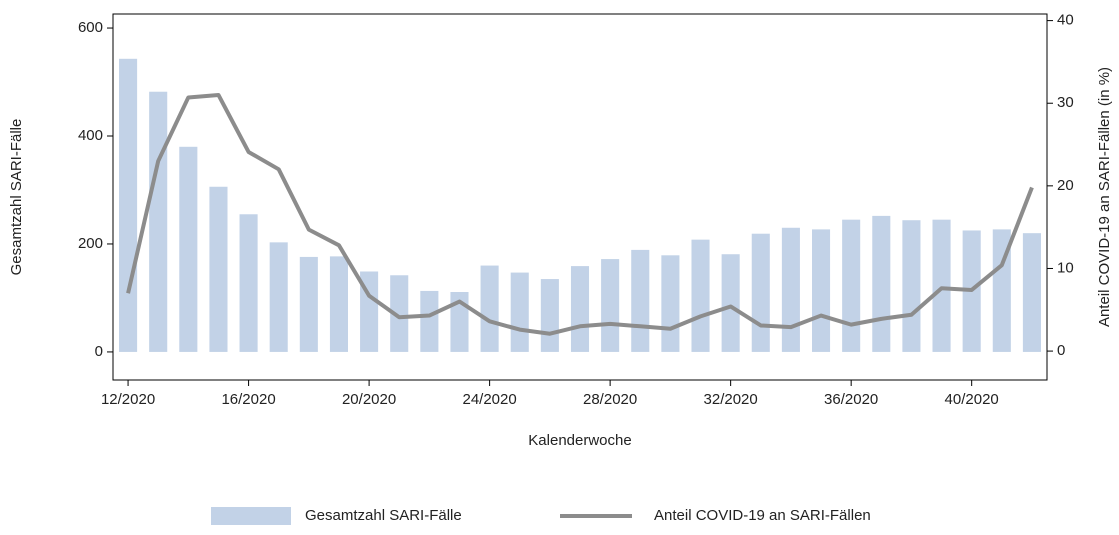 This screenshot has height=535, width=1119. What do you see at coordinates (16, 197) in the screenshot?
I see `y-axis-title: Gesamtzahl SARI-Fälle` at bounding box center [16, 197].